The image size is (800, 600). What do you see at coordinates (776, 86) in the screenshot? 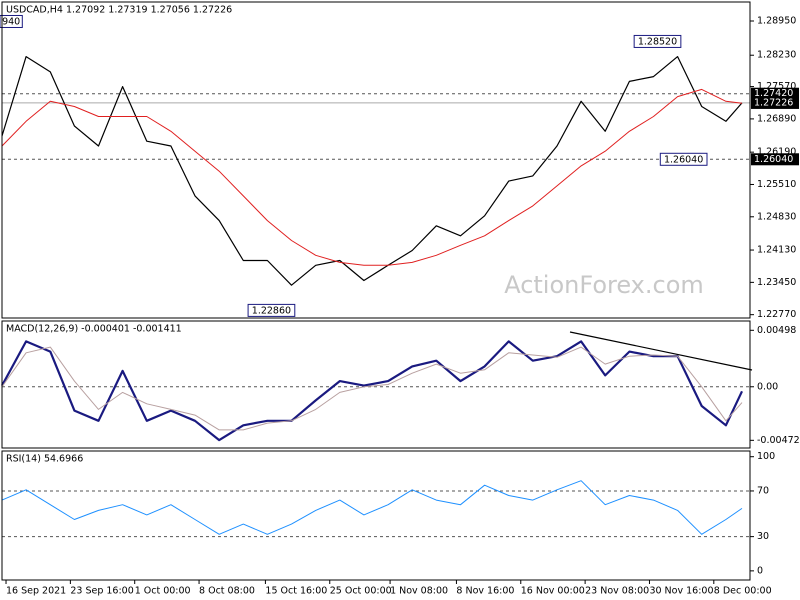
I see `y-tick-label: 1.27570` at bounding box center [776, 86].